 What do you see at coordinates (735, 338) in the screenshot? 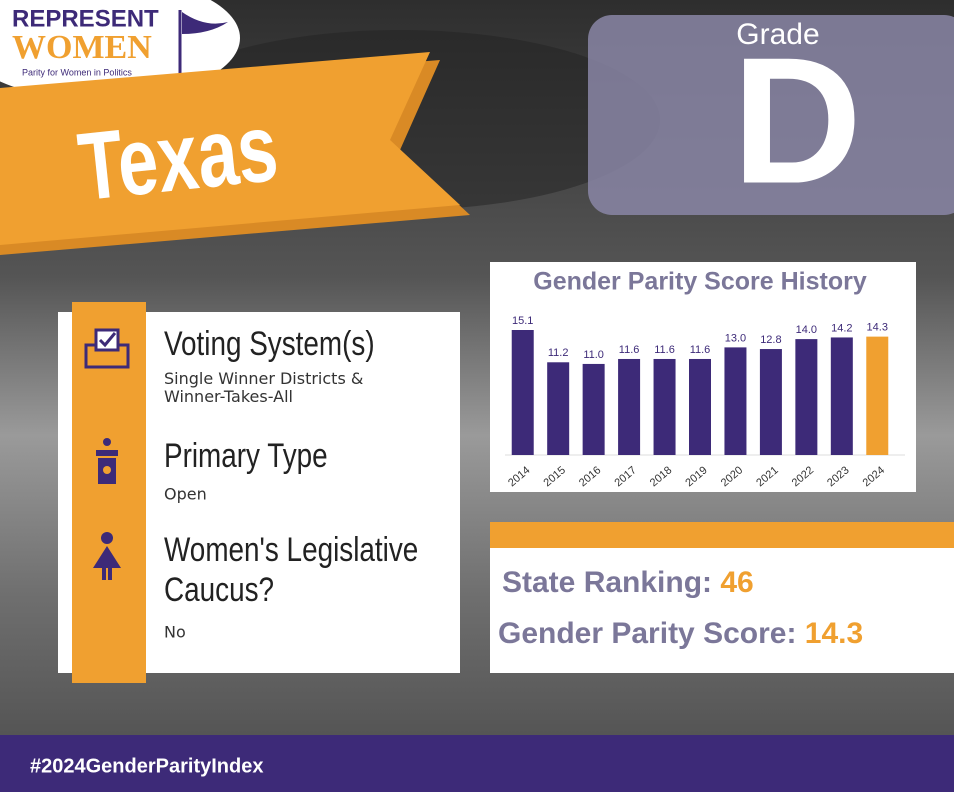
I see `data-label: 13.0` at bounding box center [735, 338].